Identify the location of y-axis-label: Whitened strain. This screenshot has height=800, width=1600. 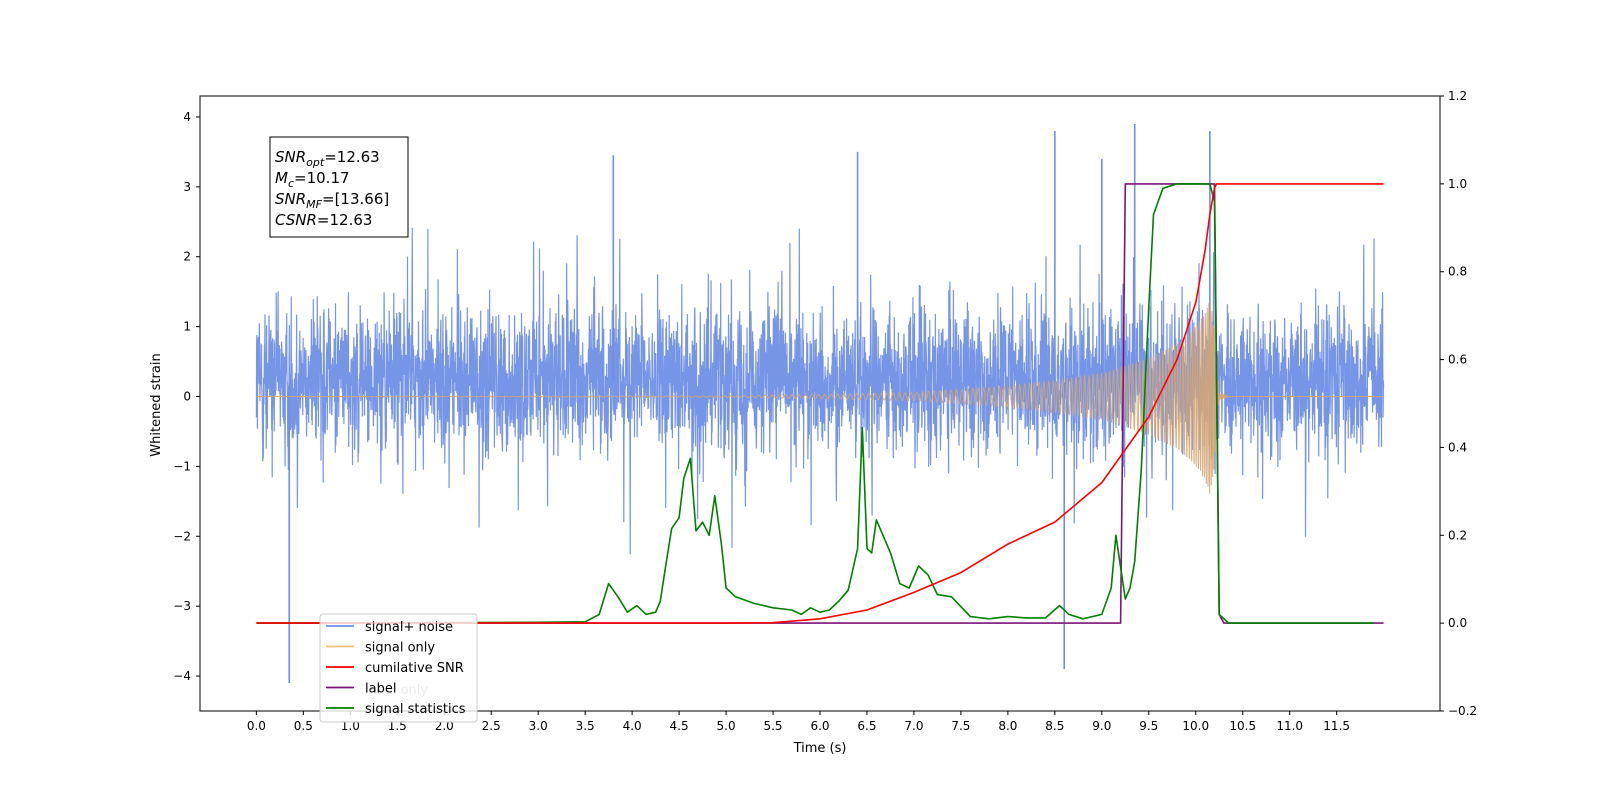
(156, 404).